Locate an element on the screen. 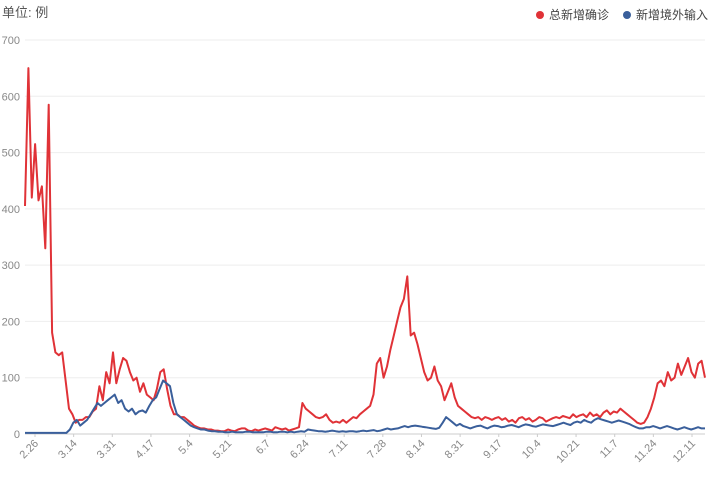 This screenshot has width=716, height=483. x-tick-label: 3.14 is located at coordinates (68, 450).